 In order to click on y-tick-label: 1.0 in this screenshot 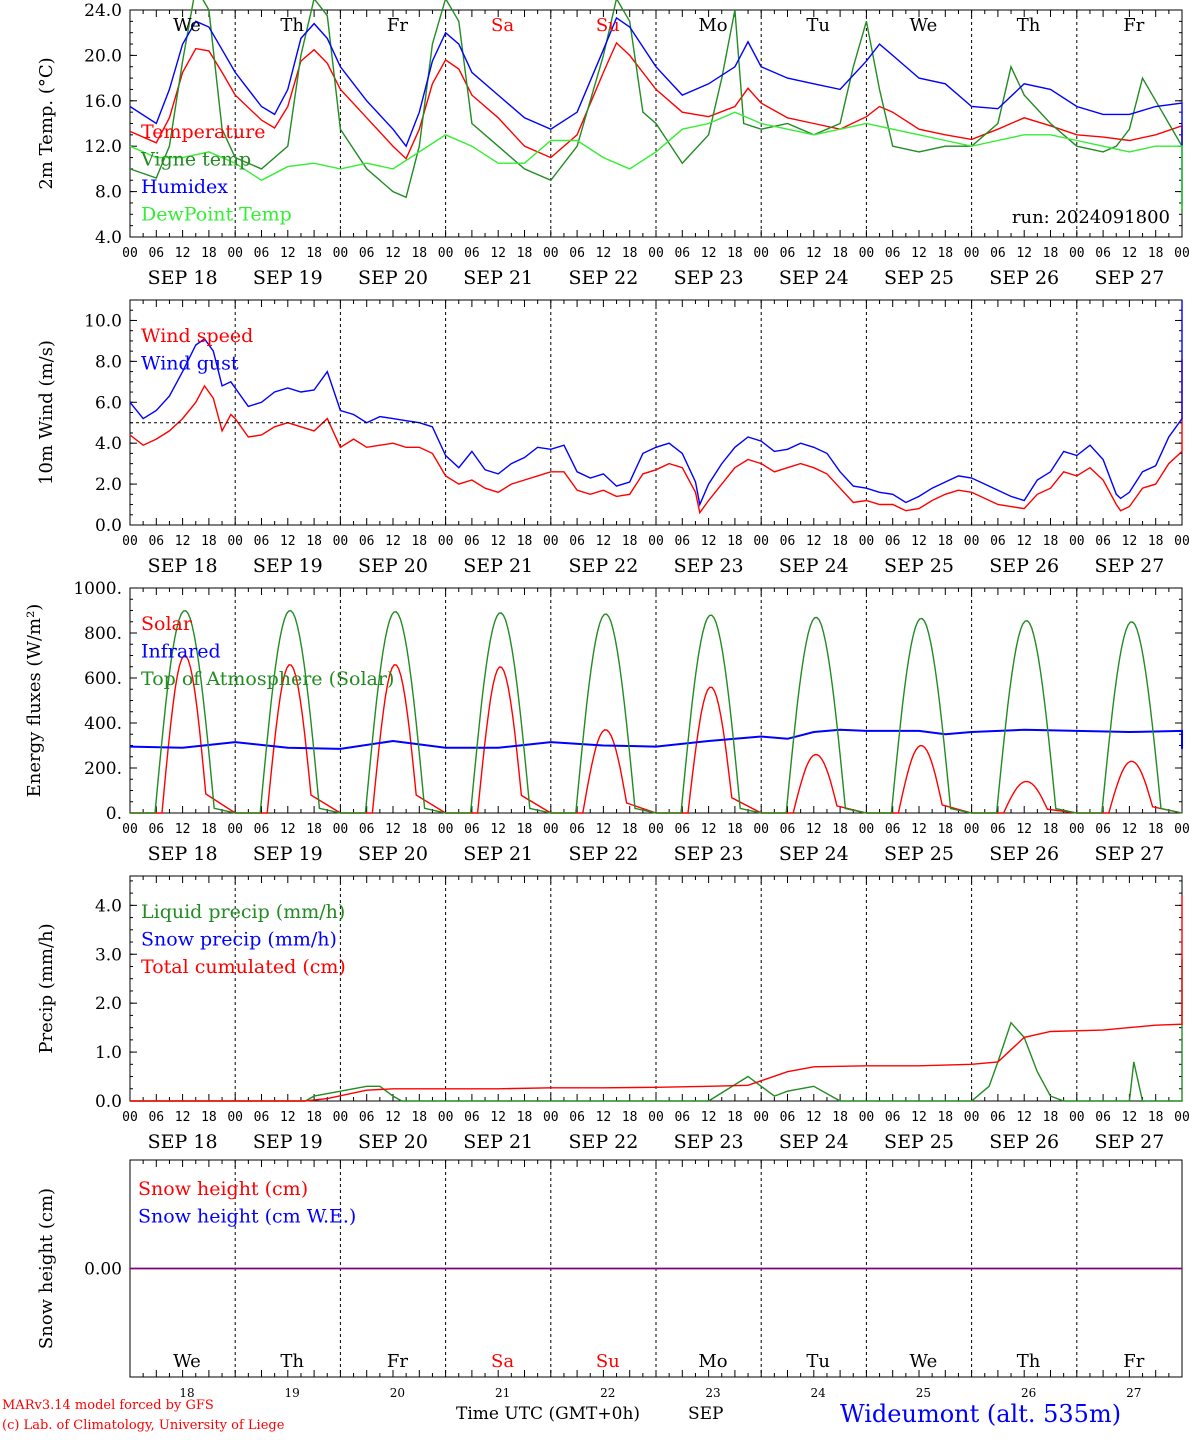, I will do `click(108, 1053)`.